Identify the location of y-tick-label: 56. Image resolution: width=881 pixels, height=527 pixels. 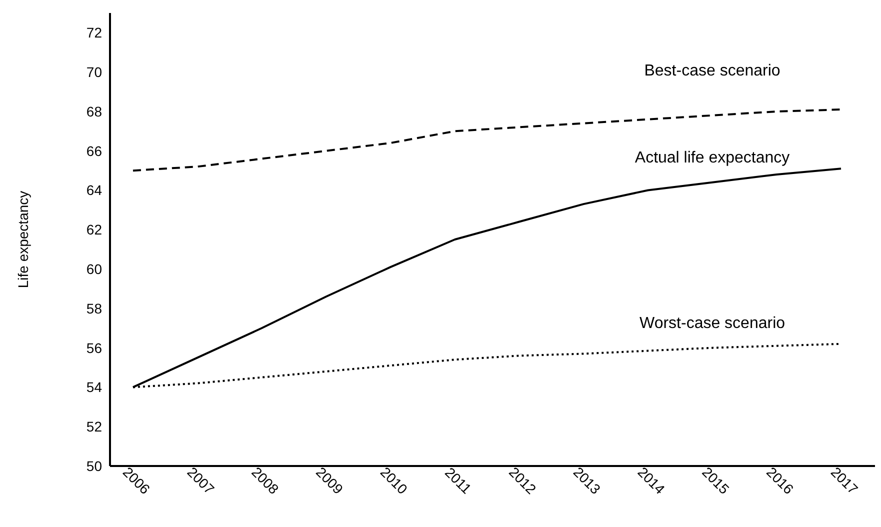
(94, 348).